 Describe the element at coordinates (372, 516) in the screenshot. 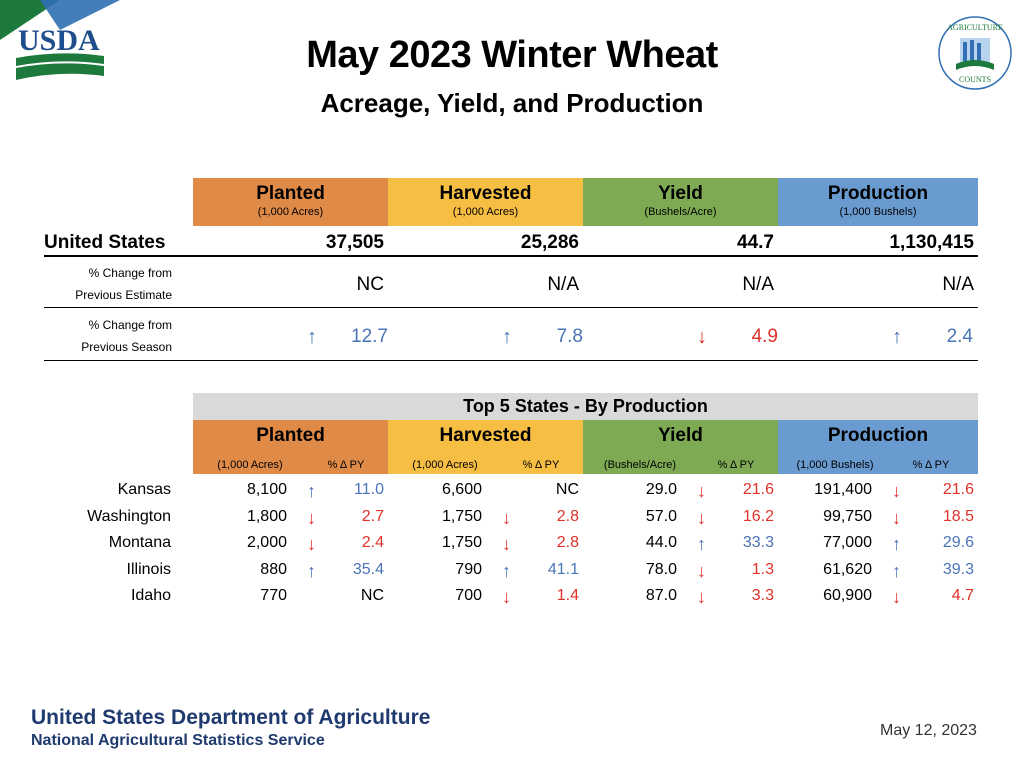

I see `state-pct-change: 2.7` at that location.